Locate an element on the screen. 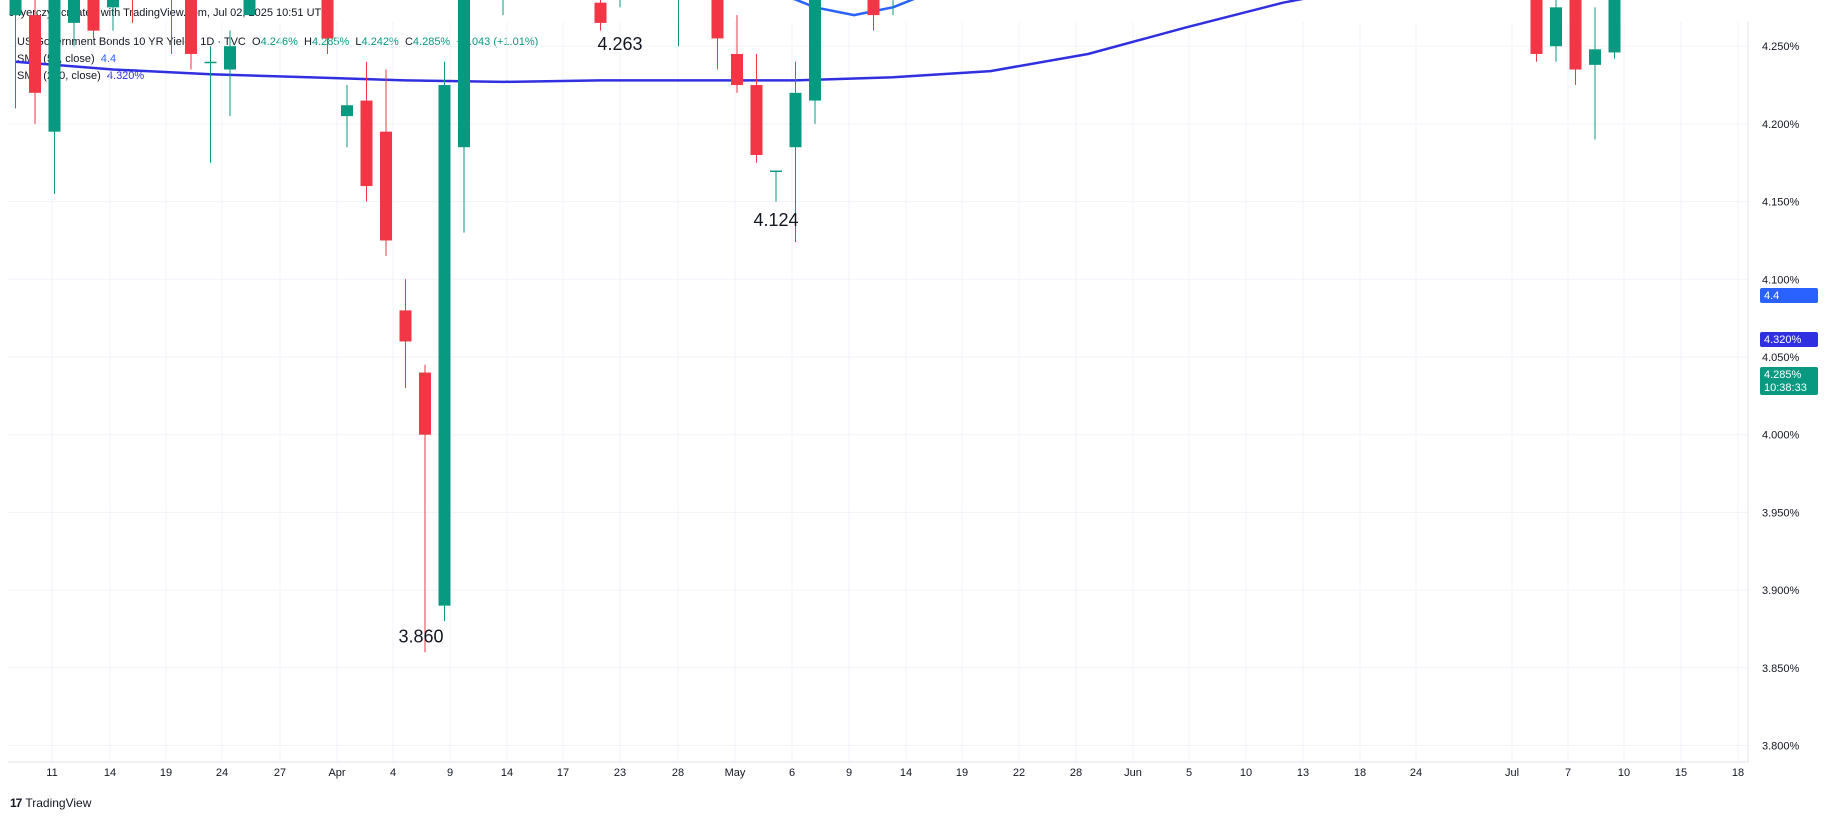  close-value: 4.285% is located at coordinates (431, 42).